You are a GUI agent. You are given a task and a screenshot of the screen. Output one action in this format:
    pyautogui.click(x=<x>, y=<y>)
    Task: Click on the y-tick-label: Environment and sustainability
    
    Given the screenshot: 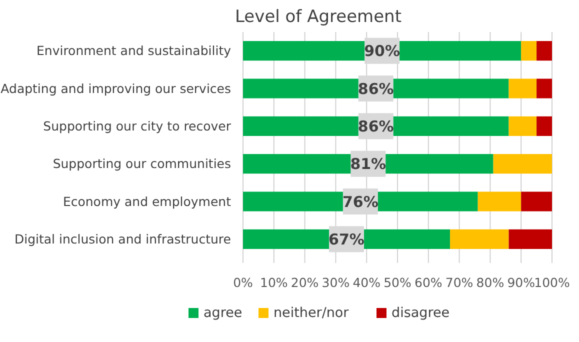 What is the action you would take?
    pyautogui.click(x=134, y=50)
    